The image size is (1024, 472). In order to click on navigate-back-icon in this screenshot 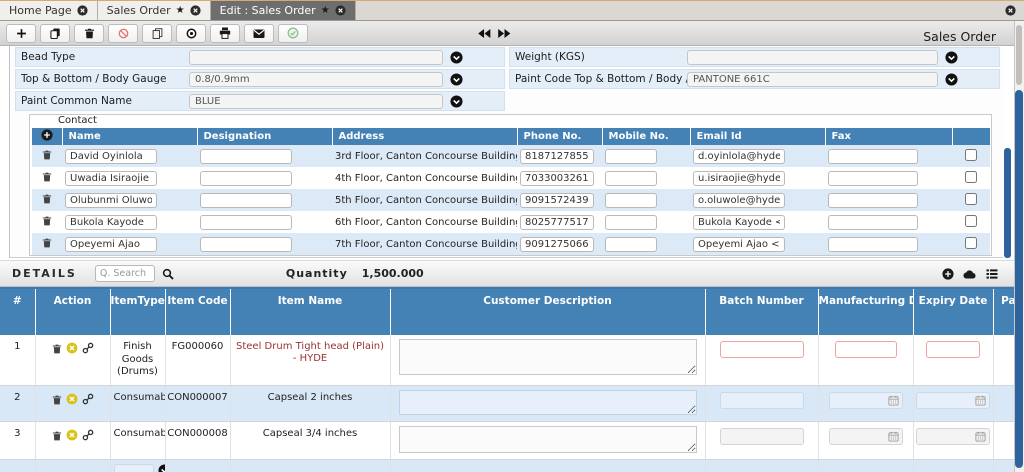, I will do `click(484, 33)`.